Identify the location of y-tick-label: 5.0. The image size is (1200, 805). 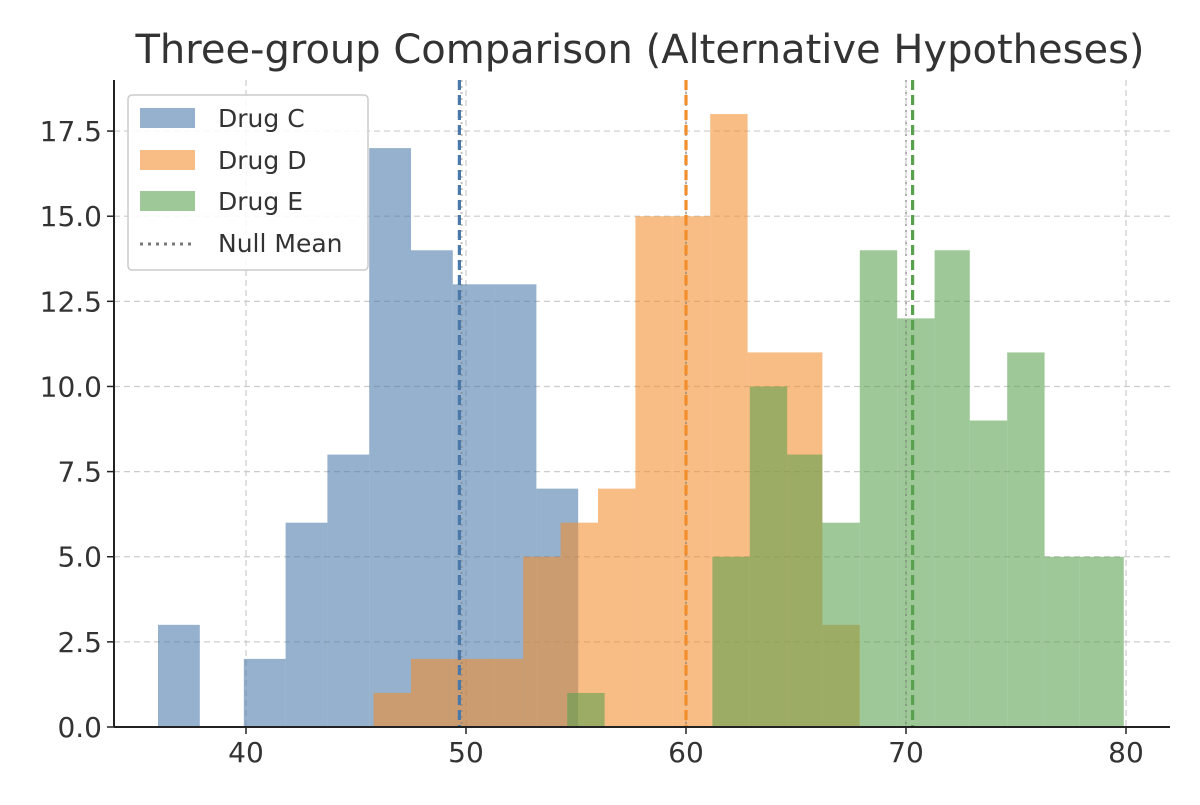
(79, 557).